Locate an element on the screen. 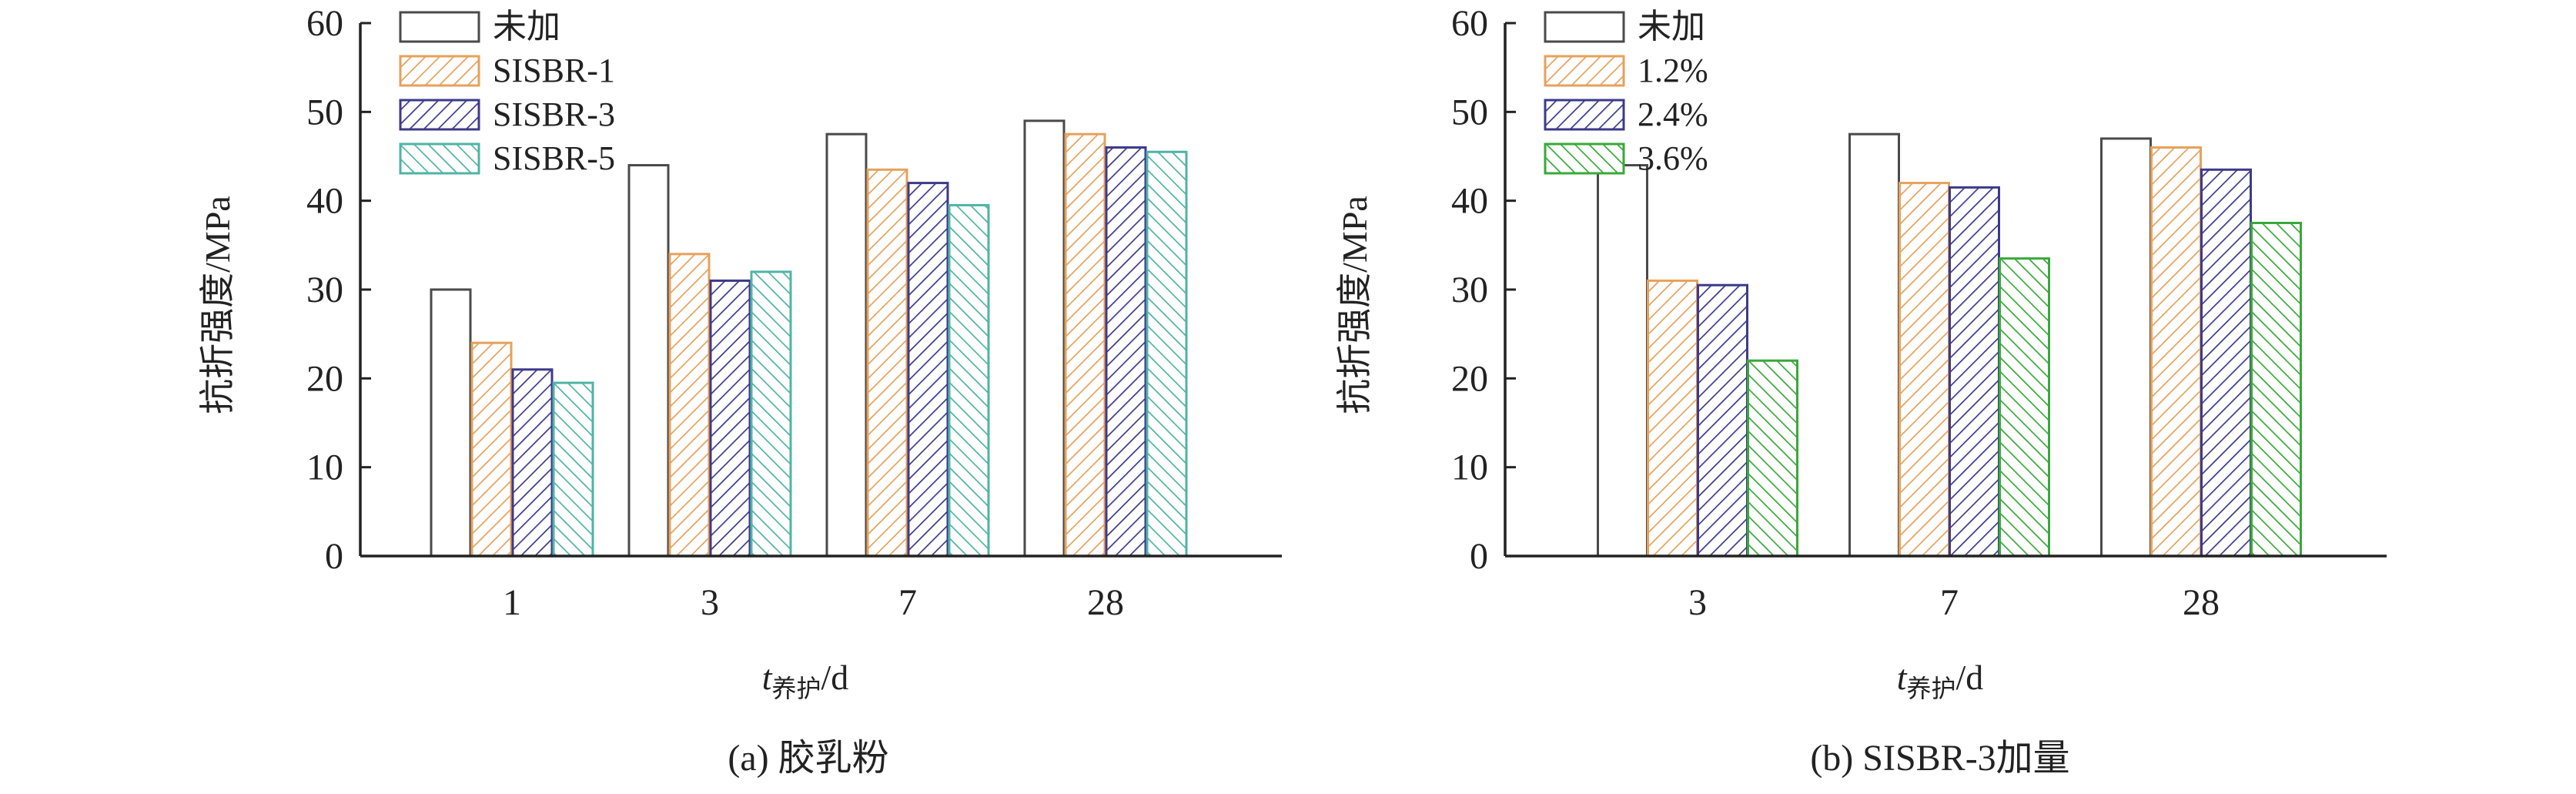  chart-b-x-categories: 3 7 28 is located at coordinates (1954, 602).